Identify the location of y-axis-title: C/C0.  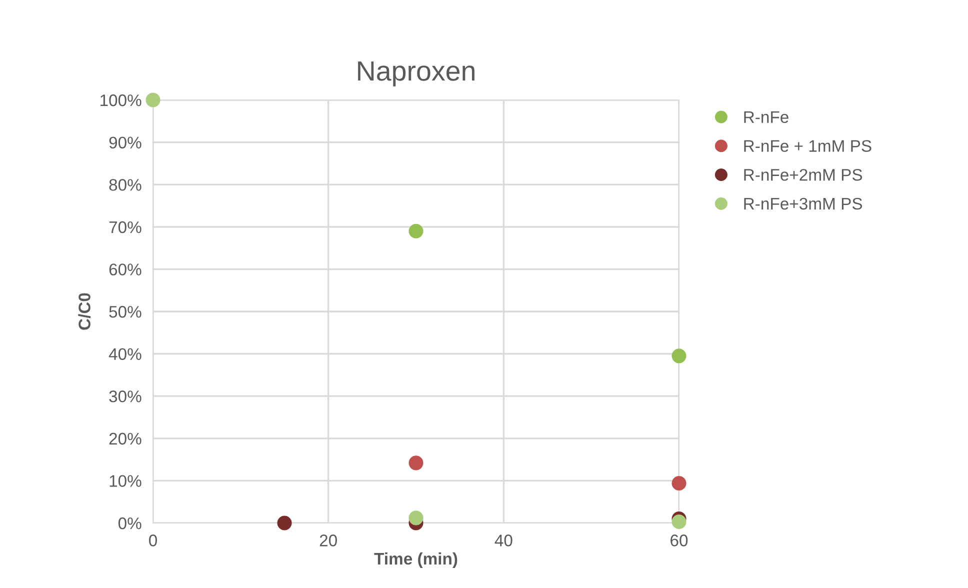
(84, 311).